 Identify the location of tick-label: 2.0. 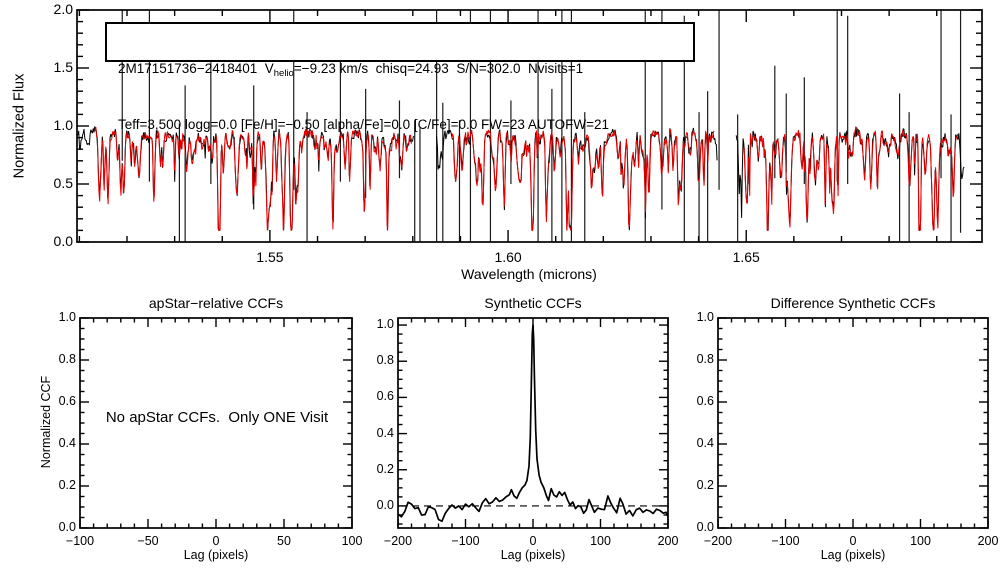
(63, 9).